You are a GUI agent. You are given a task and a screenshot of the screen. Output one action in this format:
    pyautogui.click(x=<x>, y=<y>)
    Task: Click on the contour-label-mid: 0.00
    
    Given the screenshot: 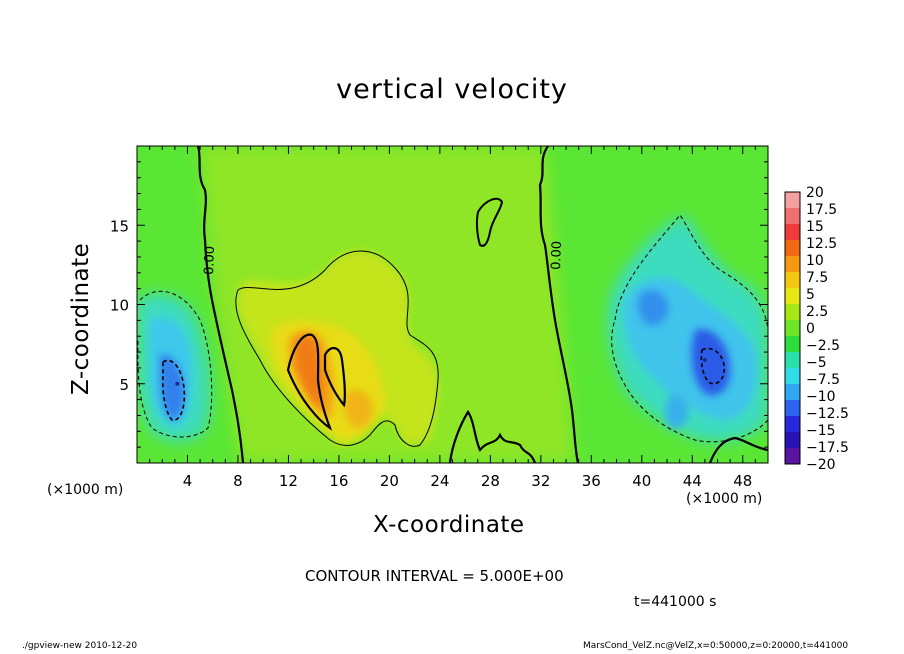 What is the action you would take?
    pyautogui.click(x=557, y=255)
    